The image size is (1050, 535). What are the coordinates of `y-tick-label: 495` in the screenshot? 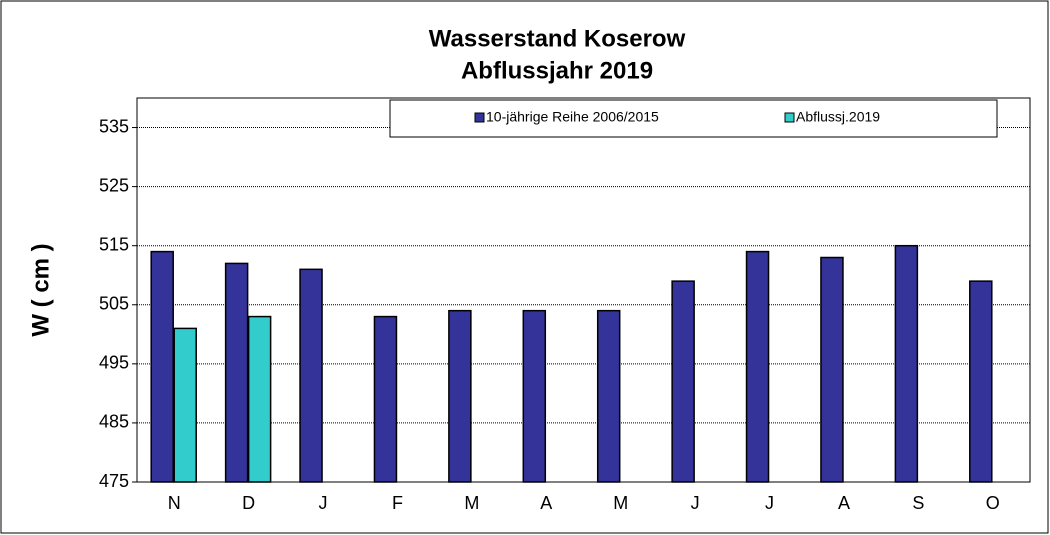 It's located at (114, 363).